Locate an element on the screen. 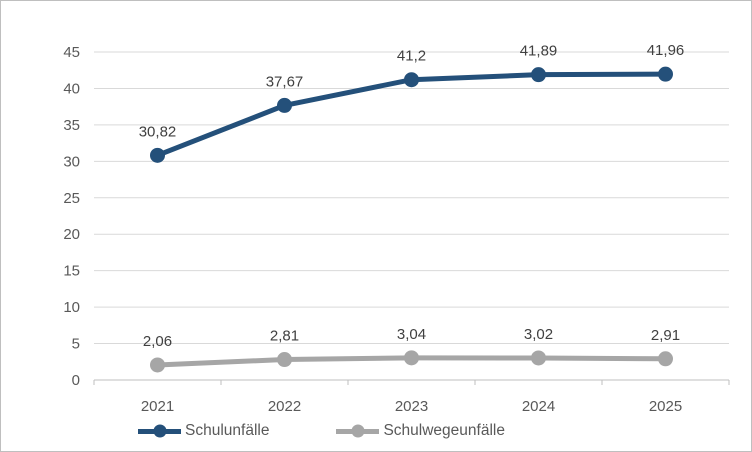  svg-text: 2021 is located at coordinates (157, 406).